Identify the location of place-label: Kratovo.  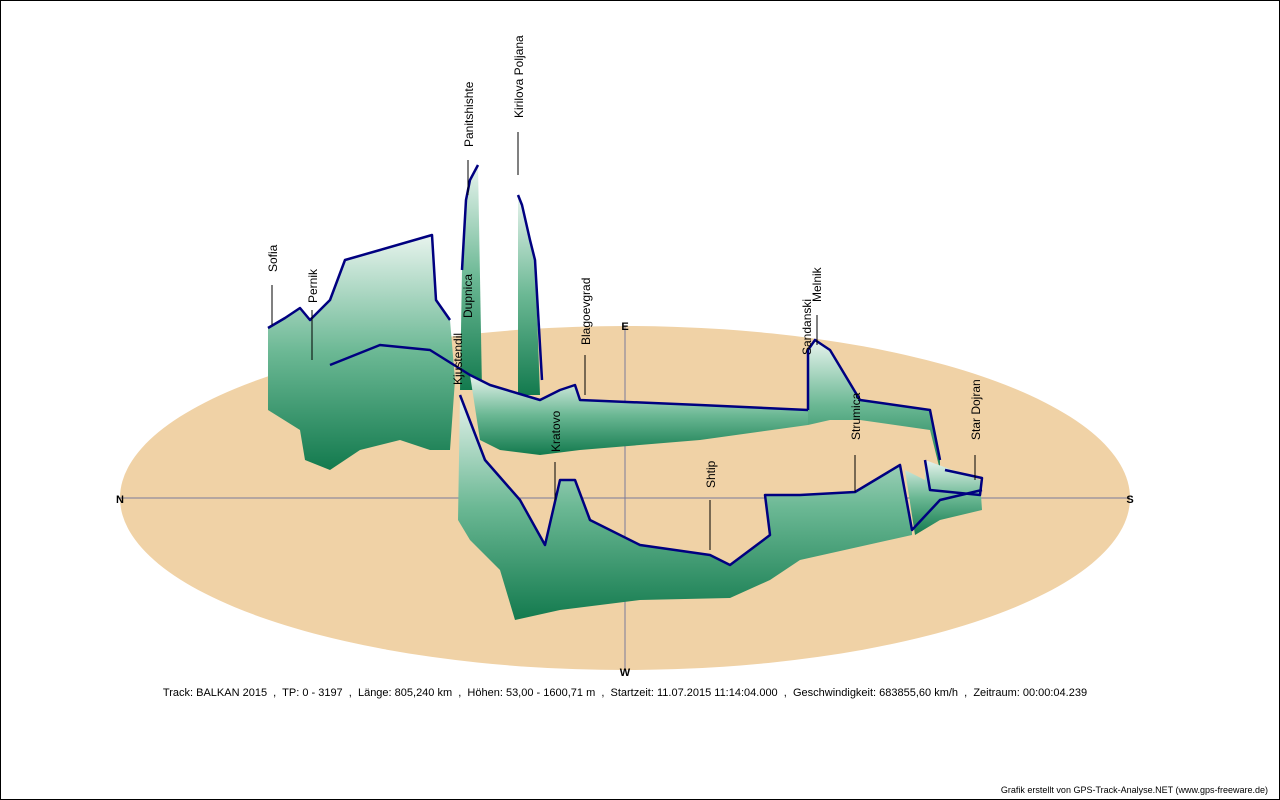
(556, 431).